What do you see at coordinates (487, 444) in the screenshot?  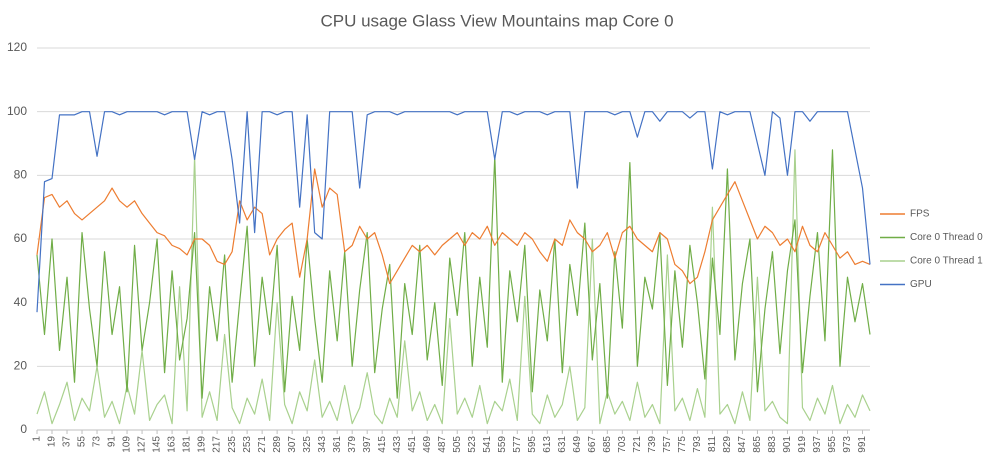 I see `x-tick-label: 541` at bounding box center [487, 444].